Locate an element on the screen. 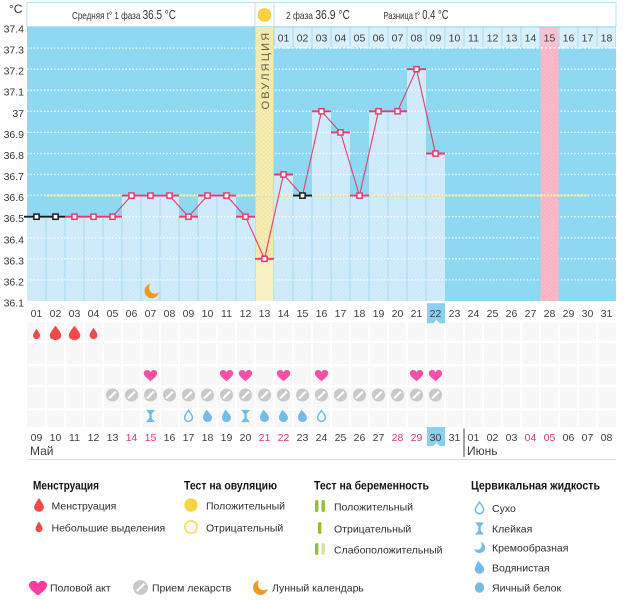  svg-text: Цервикальная жидкость is located at coordinates (535, 487).